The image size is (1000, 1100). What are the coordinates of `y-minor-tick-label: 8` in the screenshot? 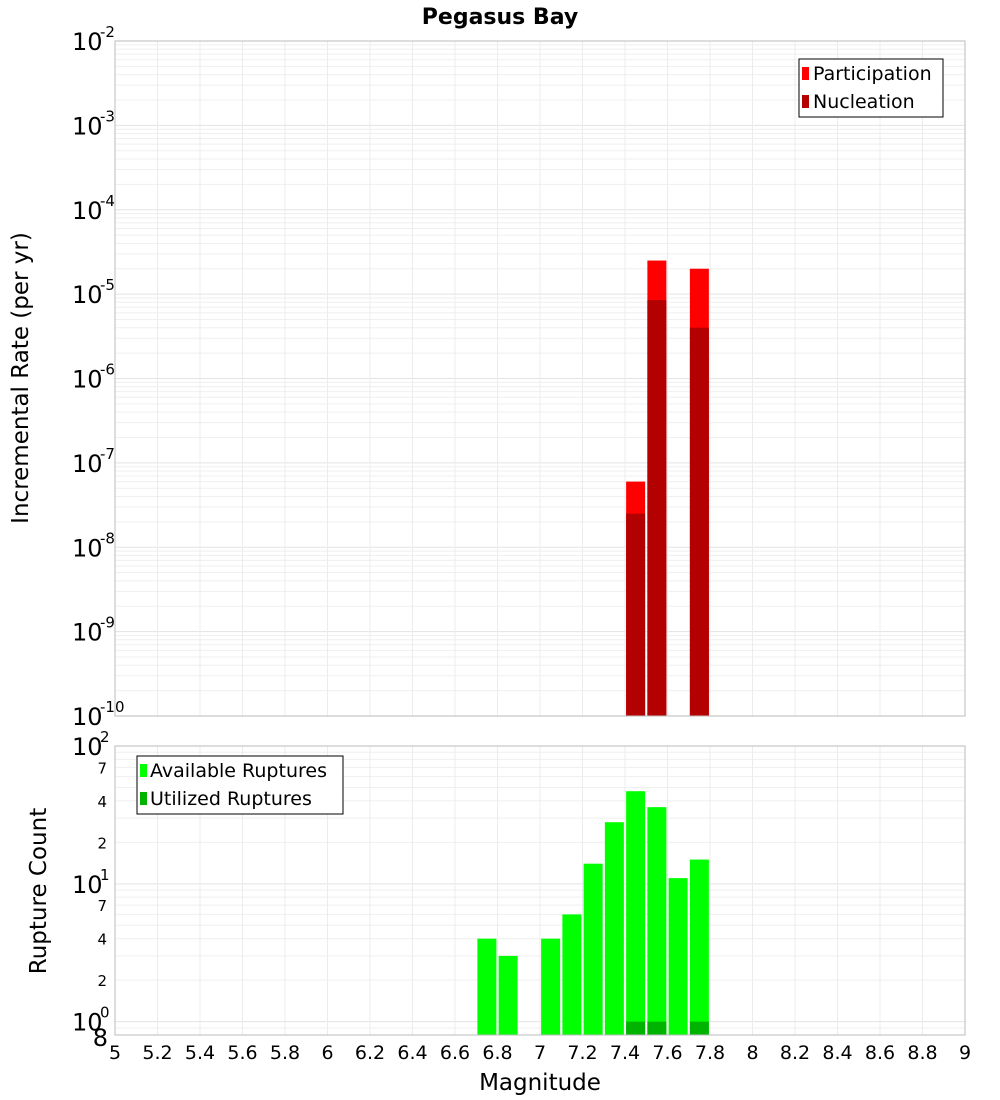 It's located at (100, 1038).